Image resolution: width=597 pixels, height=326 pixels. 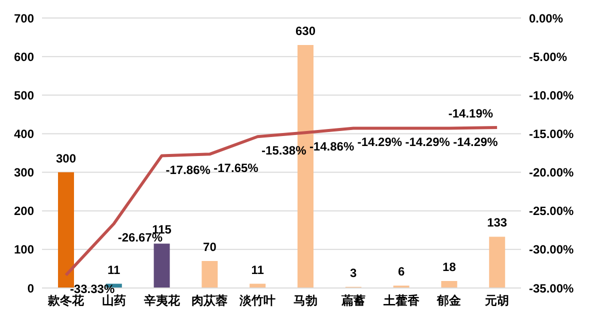 What do you see at coordinates (551, 133) in the screenshot?
I see `y2-tick-label: -15.00%` at bounding box center [551, 133].